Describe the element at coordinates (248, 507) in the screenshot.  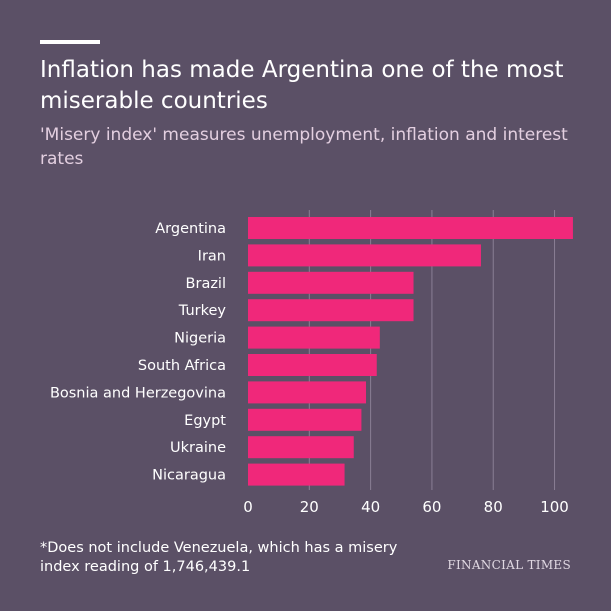
I see `tick-label: 0` at that location.